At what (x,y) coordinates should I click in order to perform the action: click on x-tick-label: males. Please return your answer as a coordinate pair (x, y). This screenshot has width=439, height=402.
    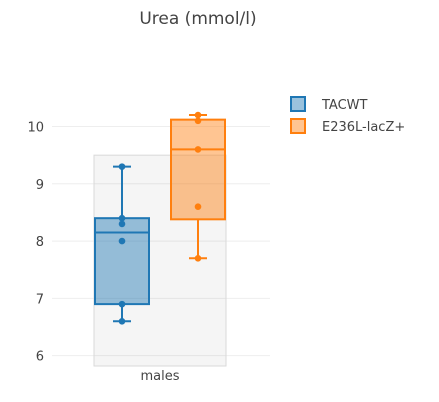
    Looking at the image, I should click on (159, 376).